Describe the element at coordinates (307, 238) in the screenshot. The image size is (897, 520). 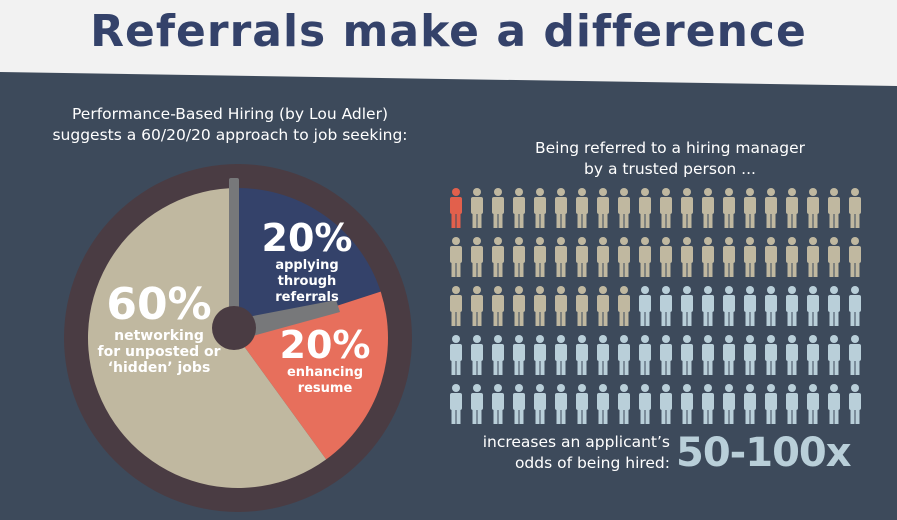
I see `slice-percent-referrals: 20%` at that location.